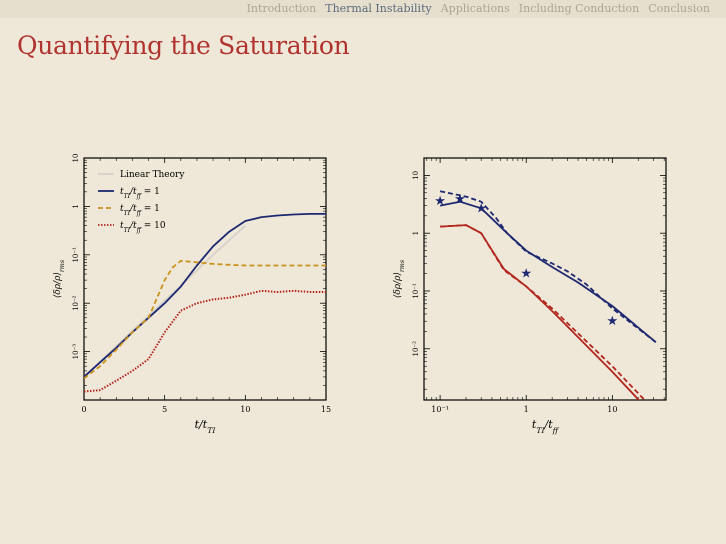 The image size is (726, 544). I want to click on chart1-y-axis-label: ⟨δρ/ρ⟩rms, so click(59, 278).